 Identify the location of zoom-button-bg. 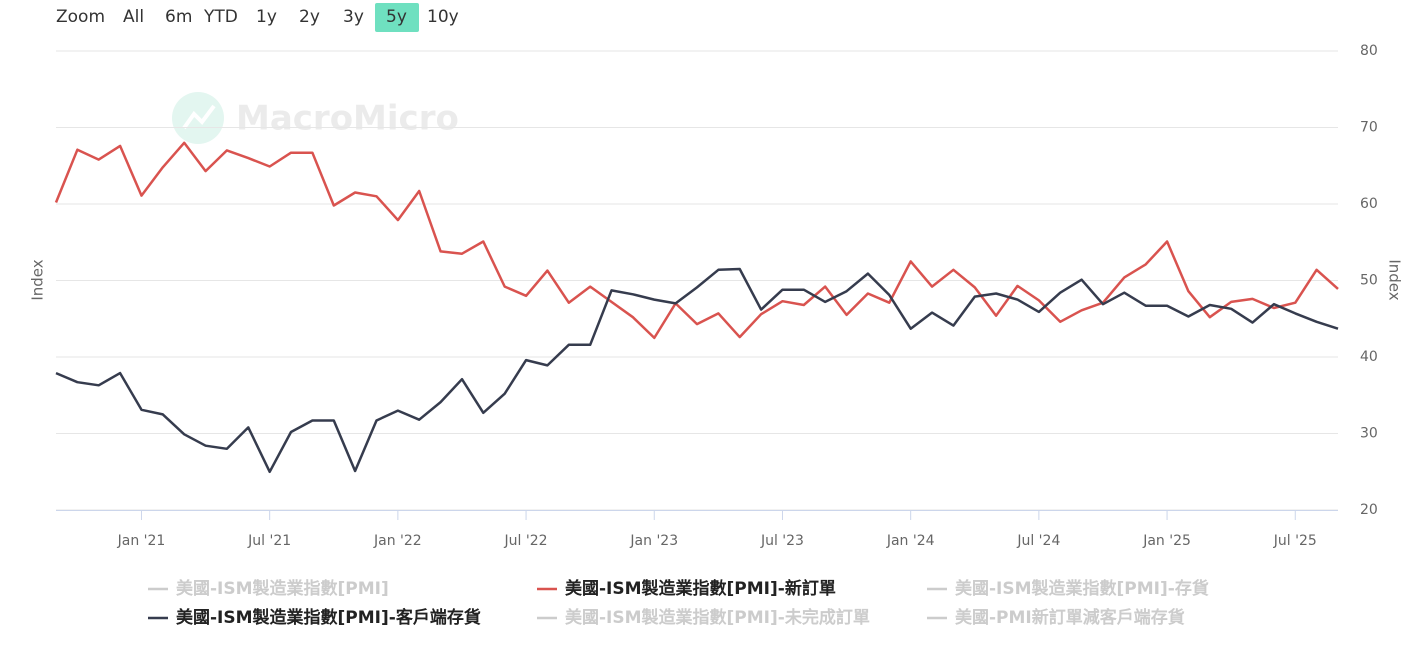
(397, 17).